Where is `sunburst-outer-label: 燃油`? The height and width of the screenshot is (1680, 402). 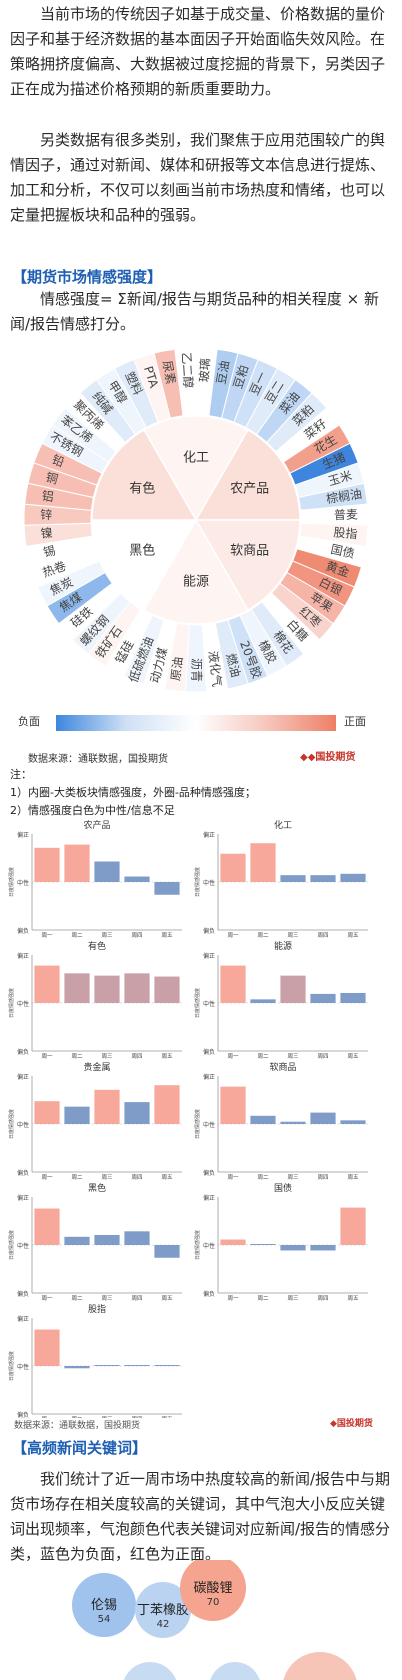 sunburst-outer-label: 燃油 is located at coordinates (233, 665).